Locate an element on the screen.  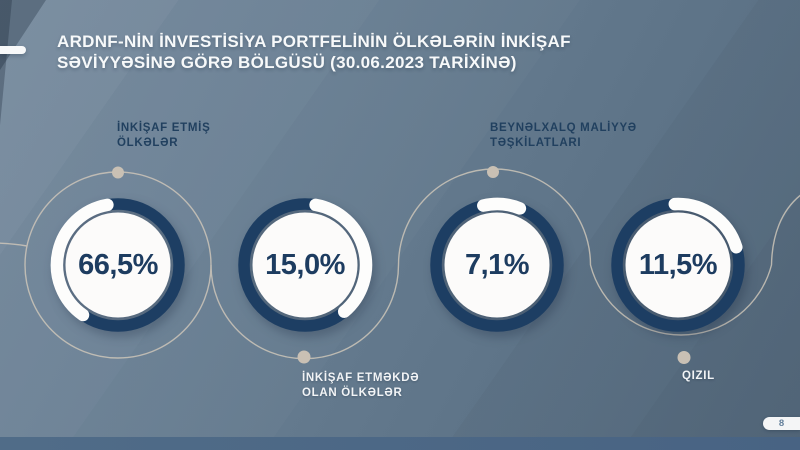
gauge-label-developing-countries: İNKİŞAF ETMƏKDƏ OLAN ÖLKƏLƏR is located at coordinates (360, 386).